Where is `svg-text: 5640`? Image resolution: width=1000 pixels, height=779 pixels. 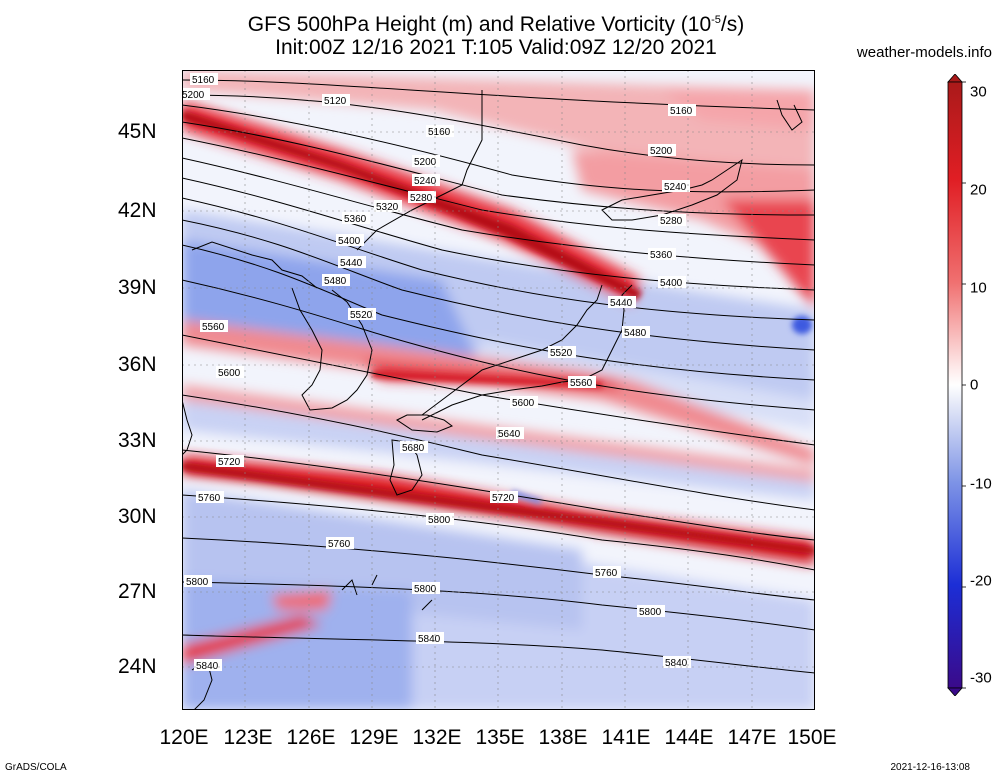 svg-text: 5640 is located at coordinates (509, 434).